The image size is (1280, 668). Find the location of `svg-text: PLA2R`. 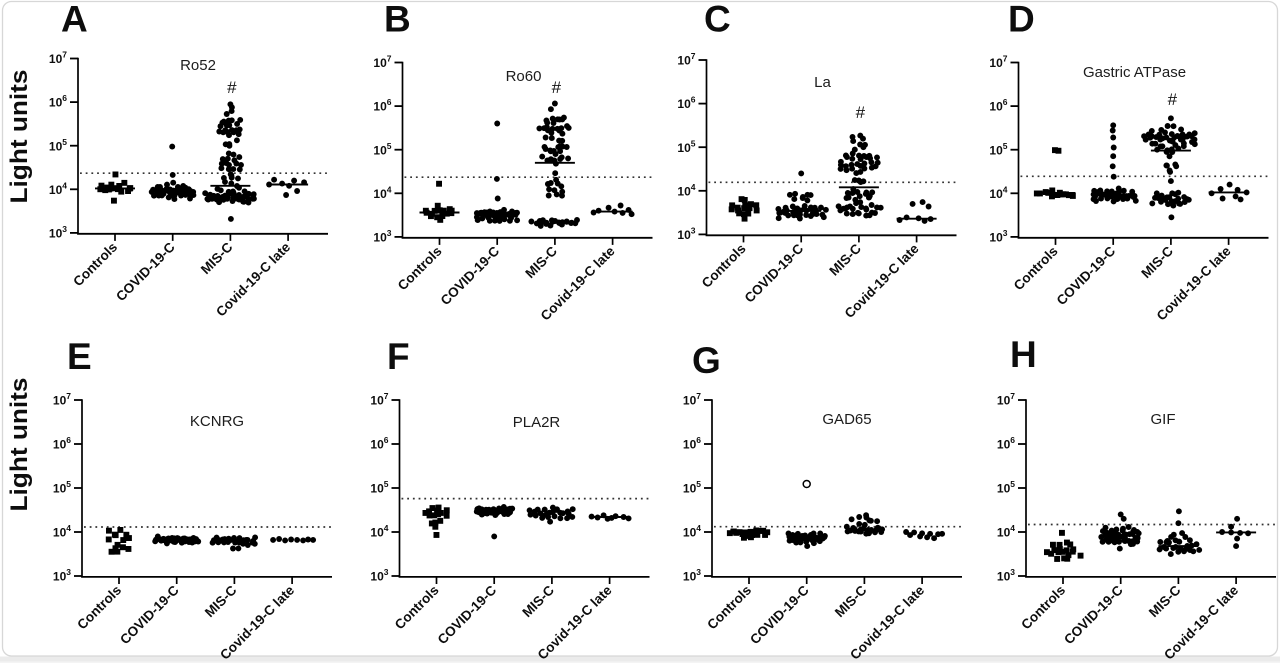

svg-text: PLA2R is located at coordinates (537, 422).